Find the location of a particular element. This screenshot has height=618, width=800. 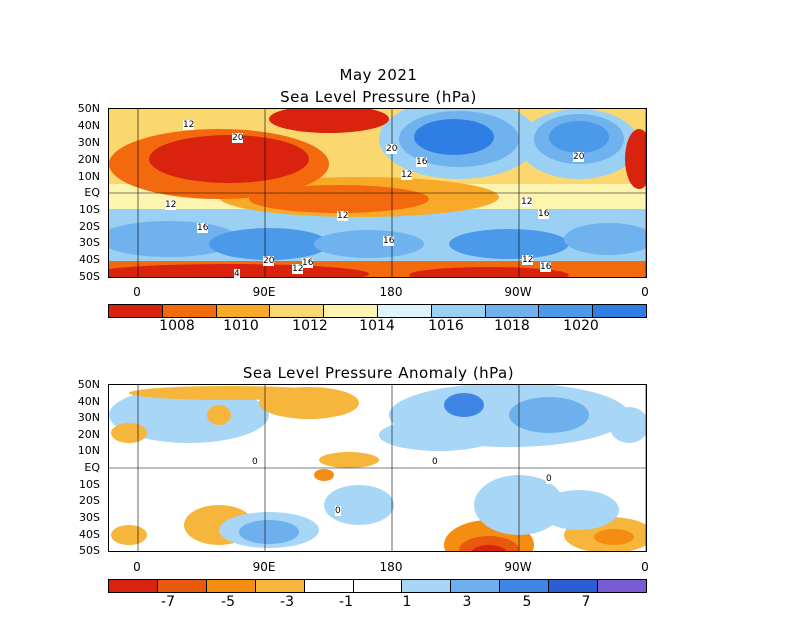

slp-colorbar is located at coordinates (377, 311).